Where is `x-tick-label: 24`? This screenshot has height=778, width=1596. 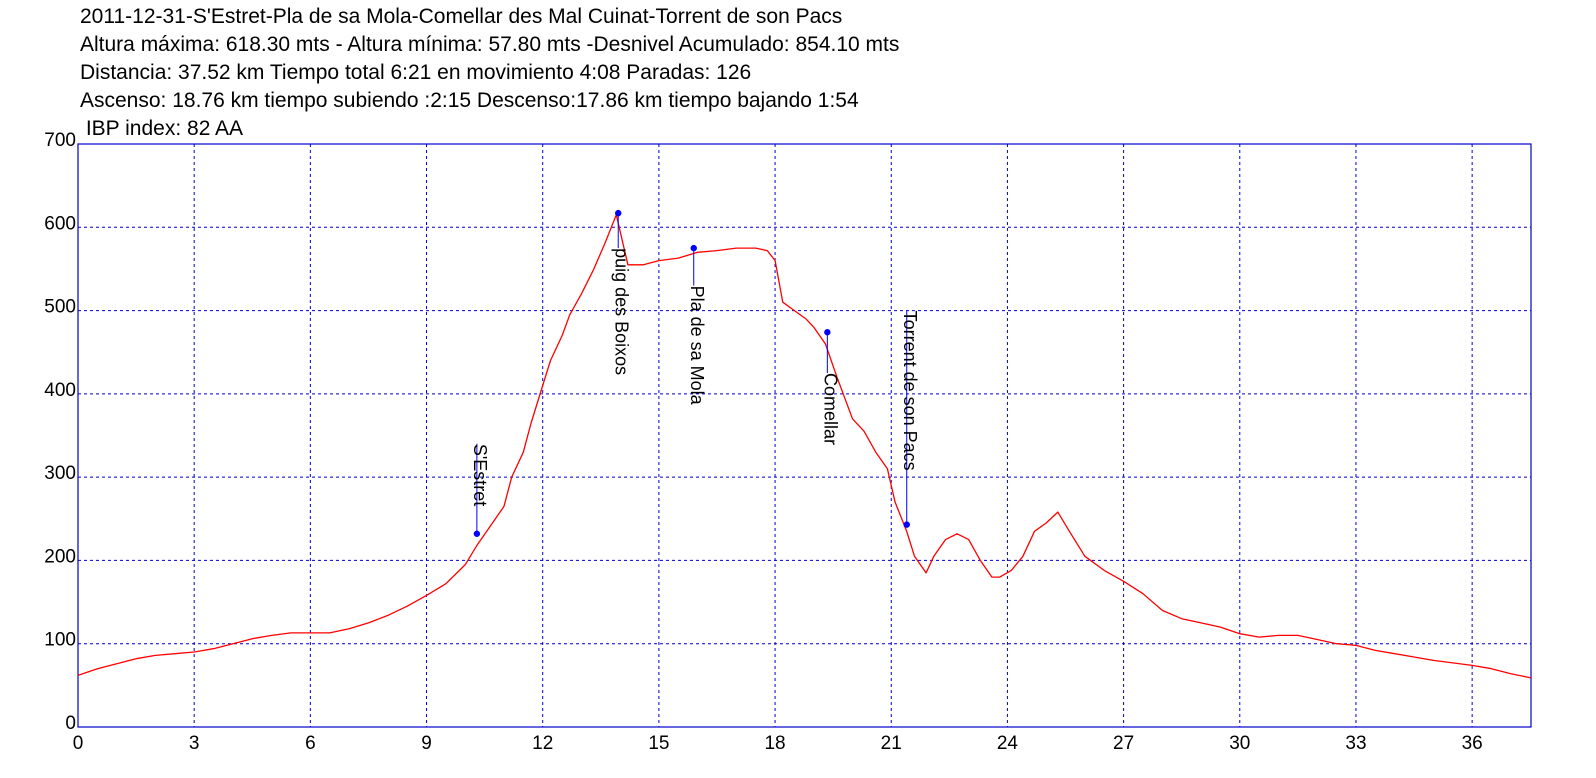 x-tick-label: 24 is located at coordinates (1008, 743).